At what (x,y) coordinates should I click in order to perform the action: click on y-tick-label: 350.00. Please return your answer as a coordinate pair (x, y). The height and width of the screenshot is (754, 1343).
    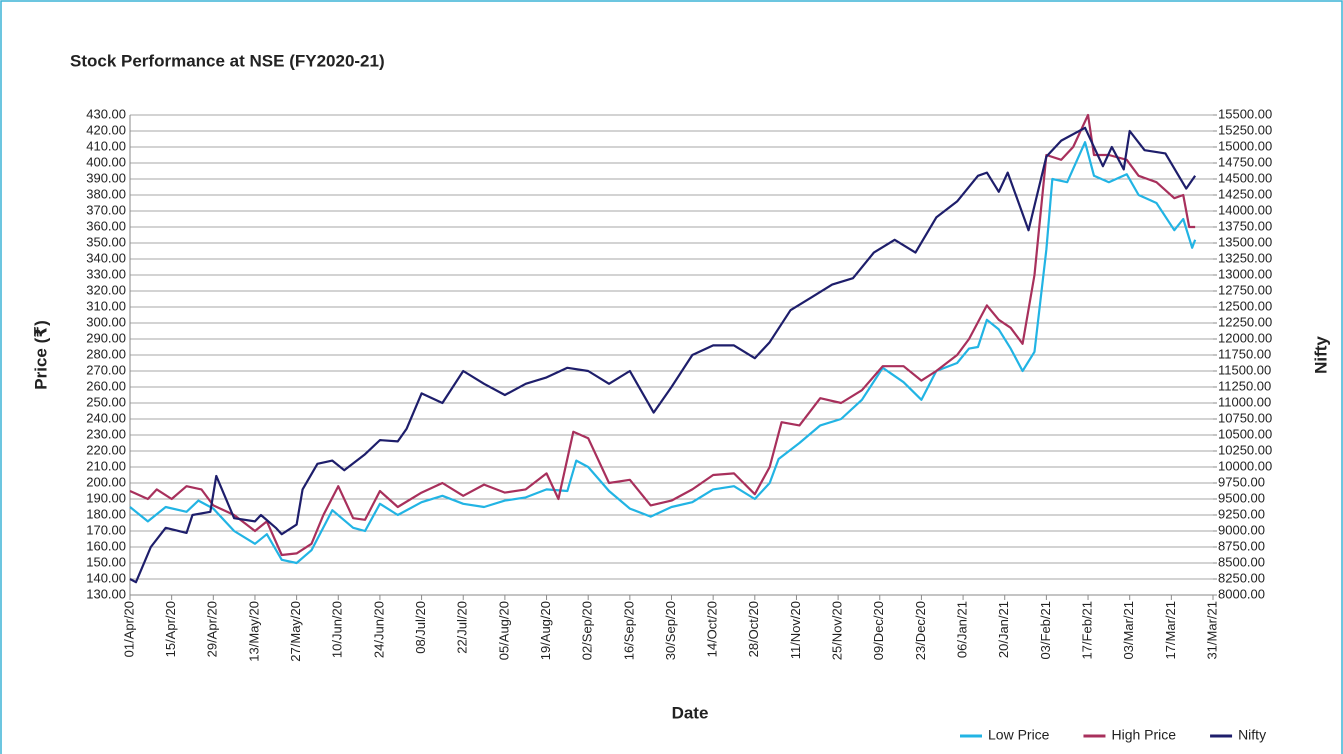
    Looking at the image, I should click on (106, 241).